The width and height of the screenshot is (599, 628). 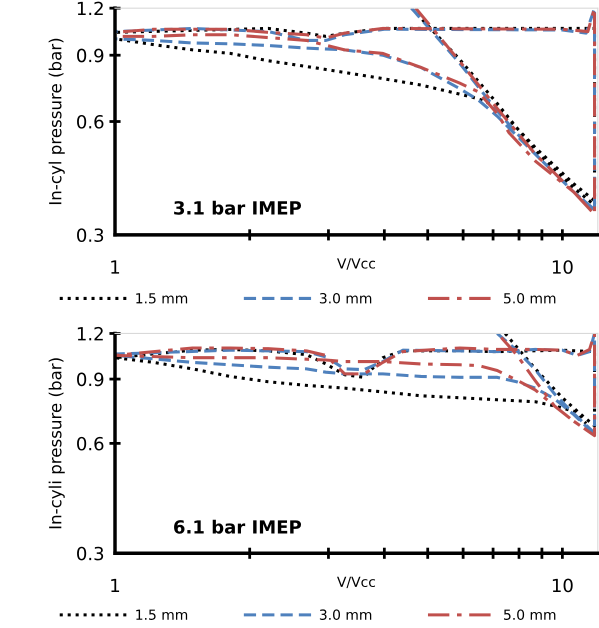 What do you see at coordinates (238, 527) in the screenshot?
I see `annotation: 6.1 bar IMEP` at bounding box center [238, 527].